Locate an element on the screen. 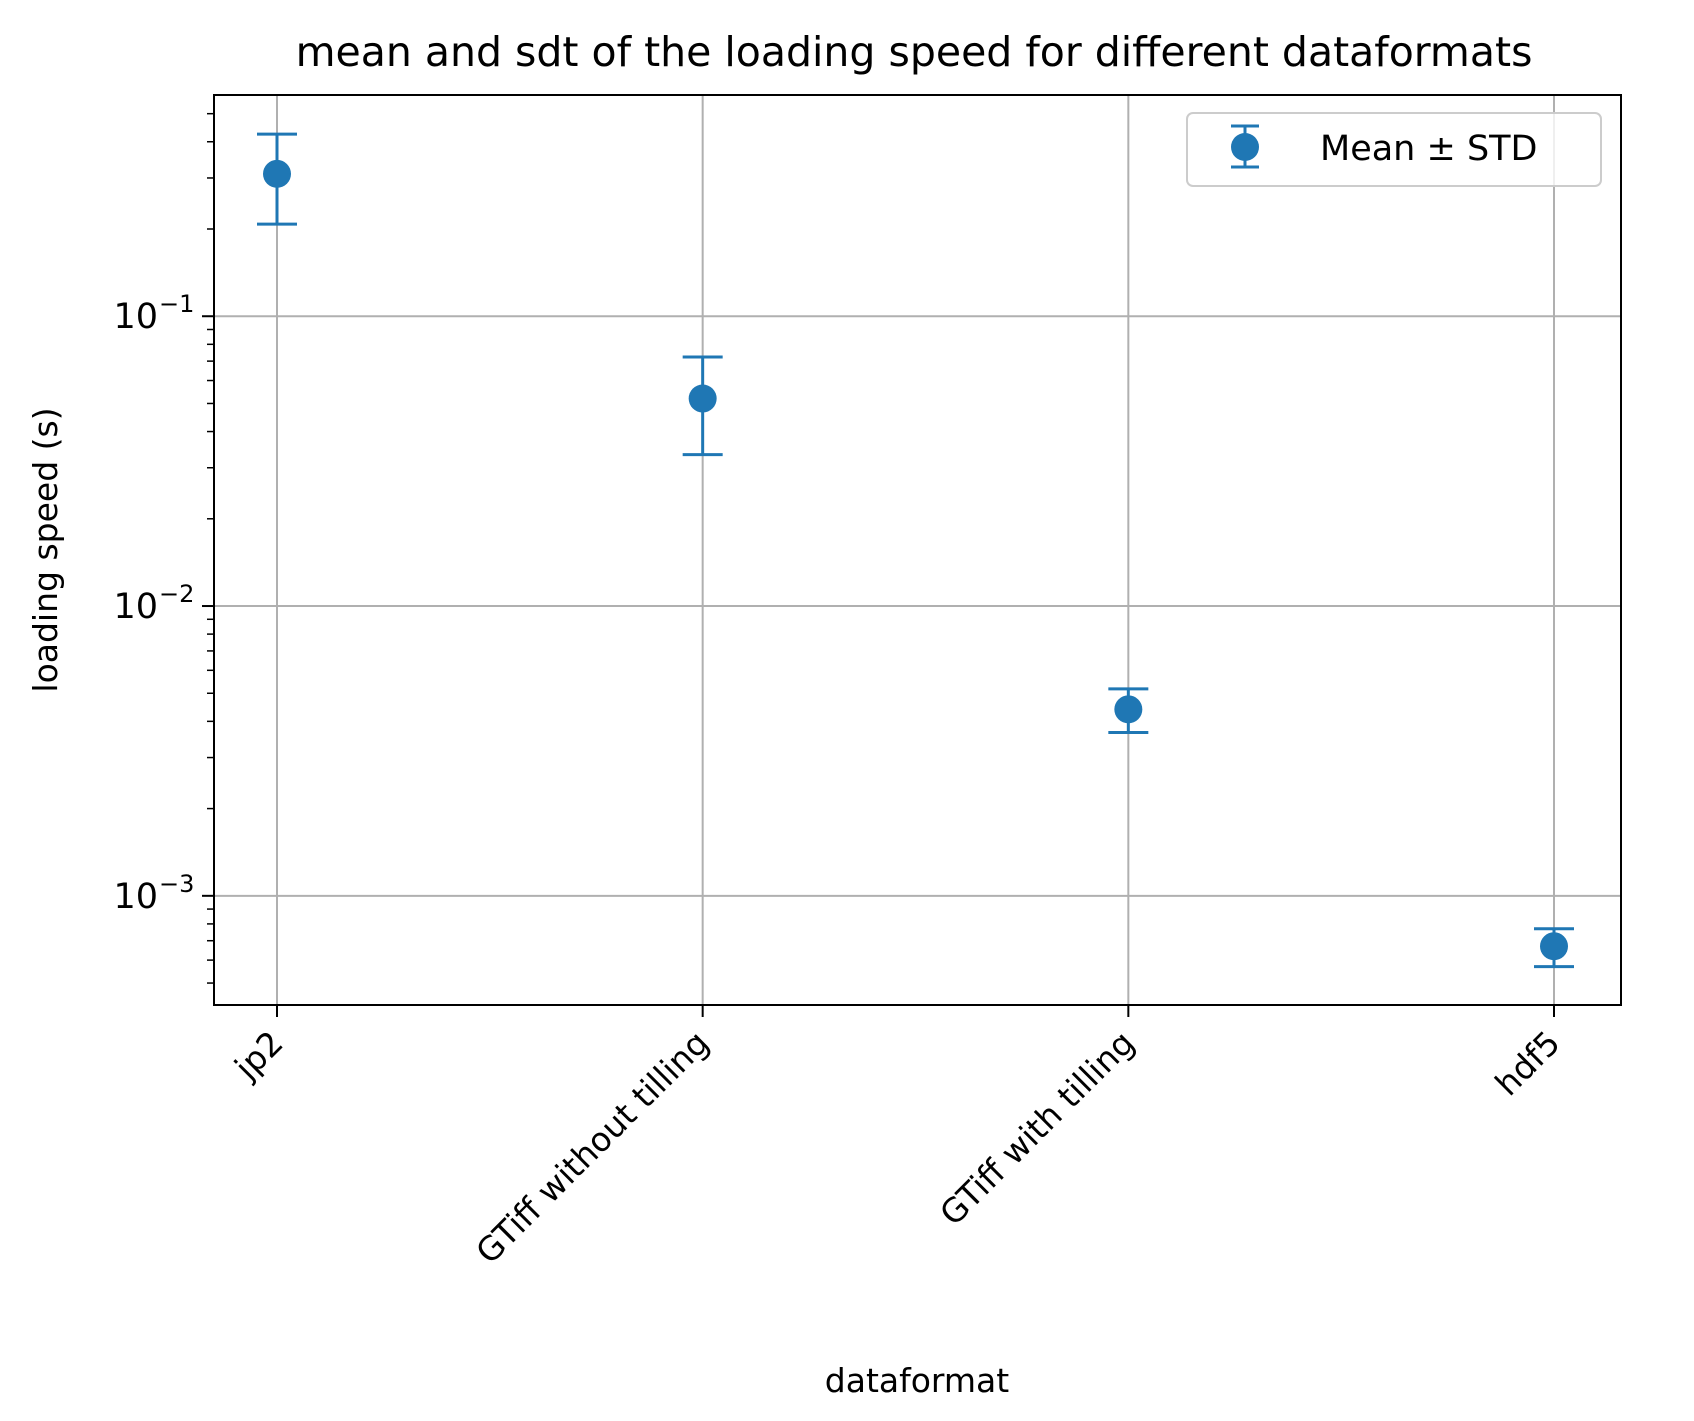  y-tick-label-exponent: −3 is located at coordinates (176, 884).